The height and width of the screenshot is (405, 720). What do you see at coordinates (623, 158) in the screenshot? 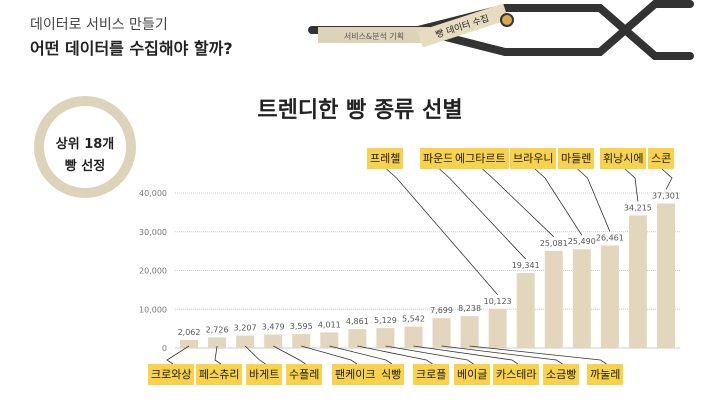
I see `category-label: 휘낭시에` at bounding box center [623, 158].